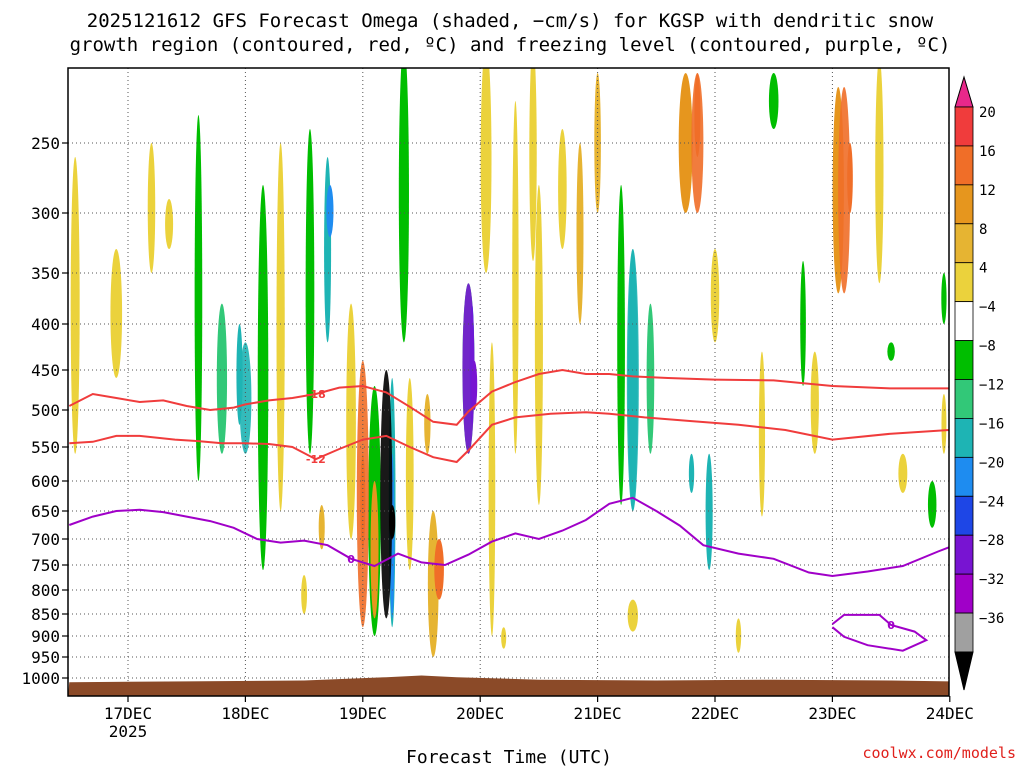 The width and height of the screenshot is (1024, 768). What do you see at coordinates (939, 753) in the screenshot?
I see `credit-text: coolwx.com/models` at bounding box center [939, 753].